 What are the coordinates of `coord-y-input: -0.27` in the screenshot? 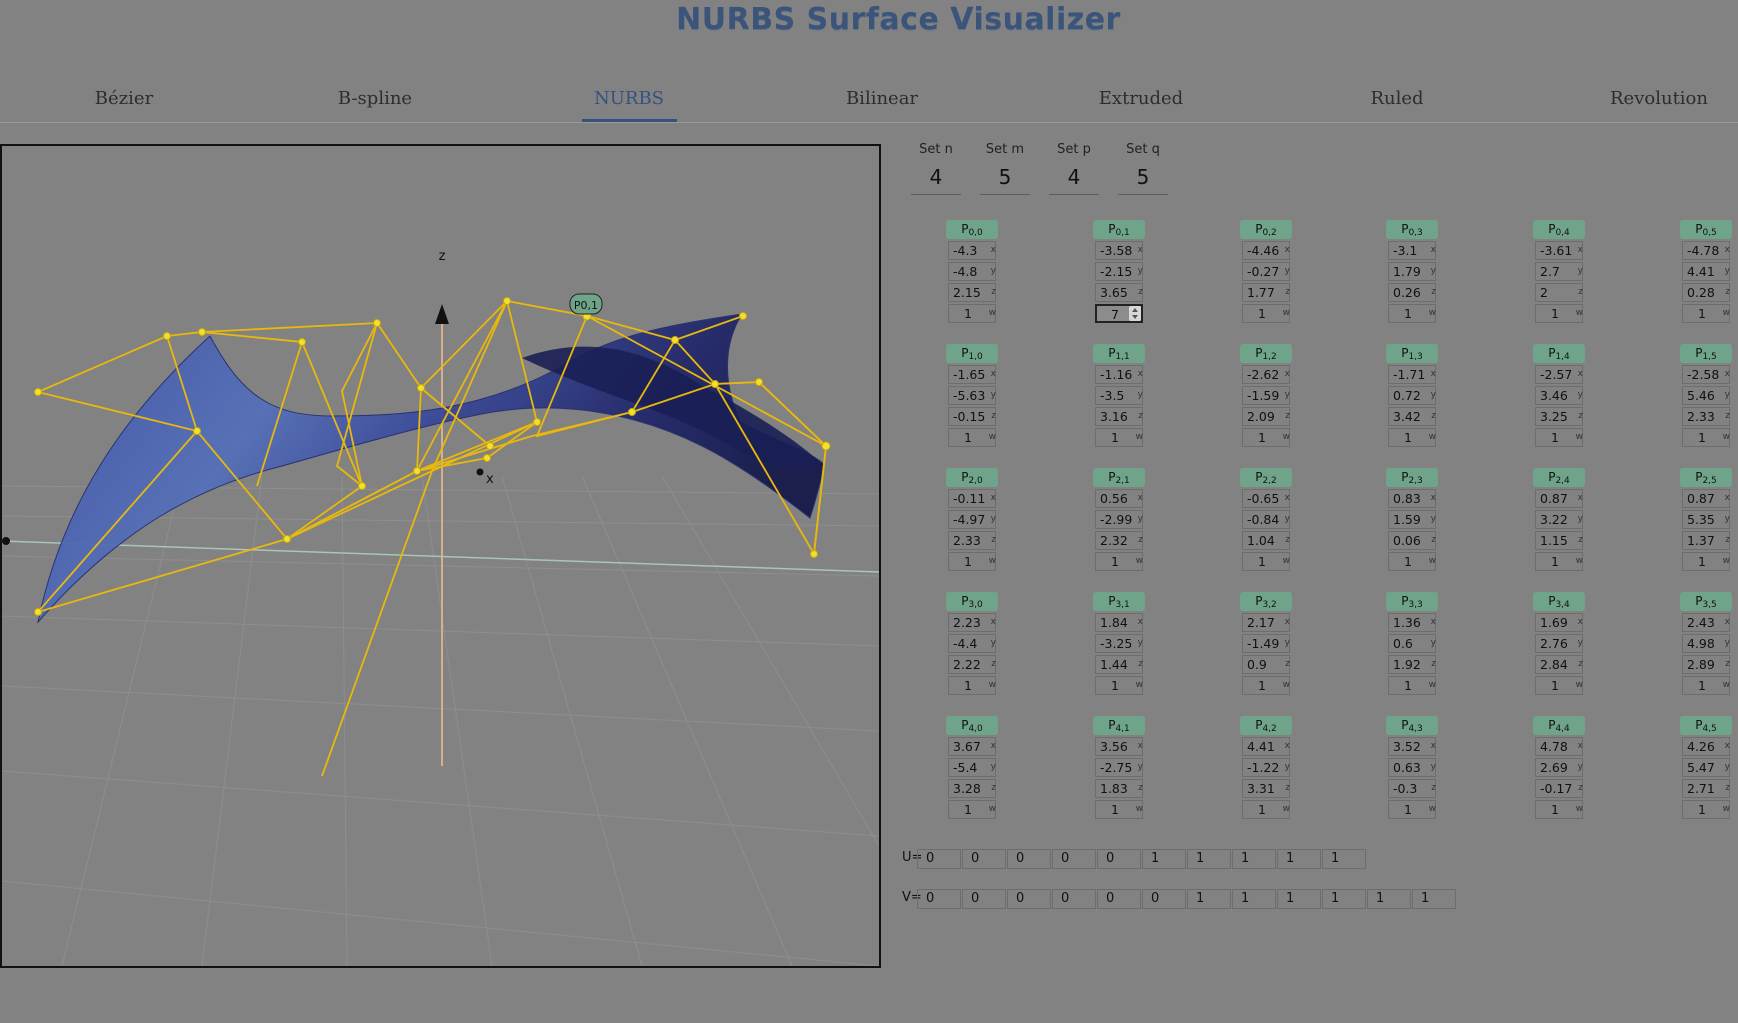 It's located at (1266, 271).